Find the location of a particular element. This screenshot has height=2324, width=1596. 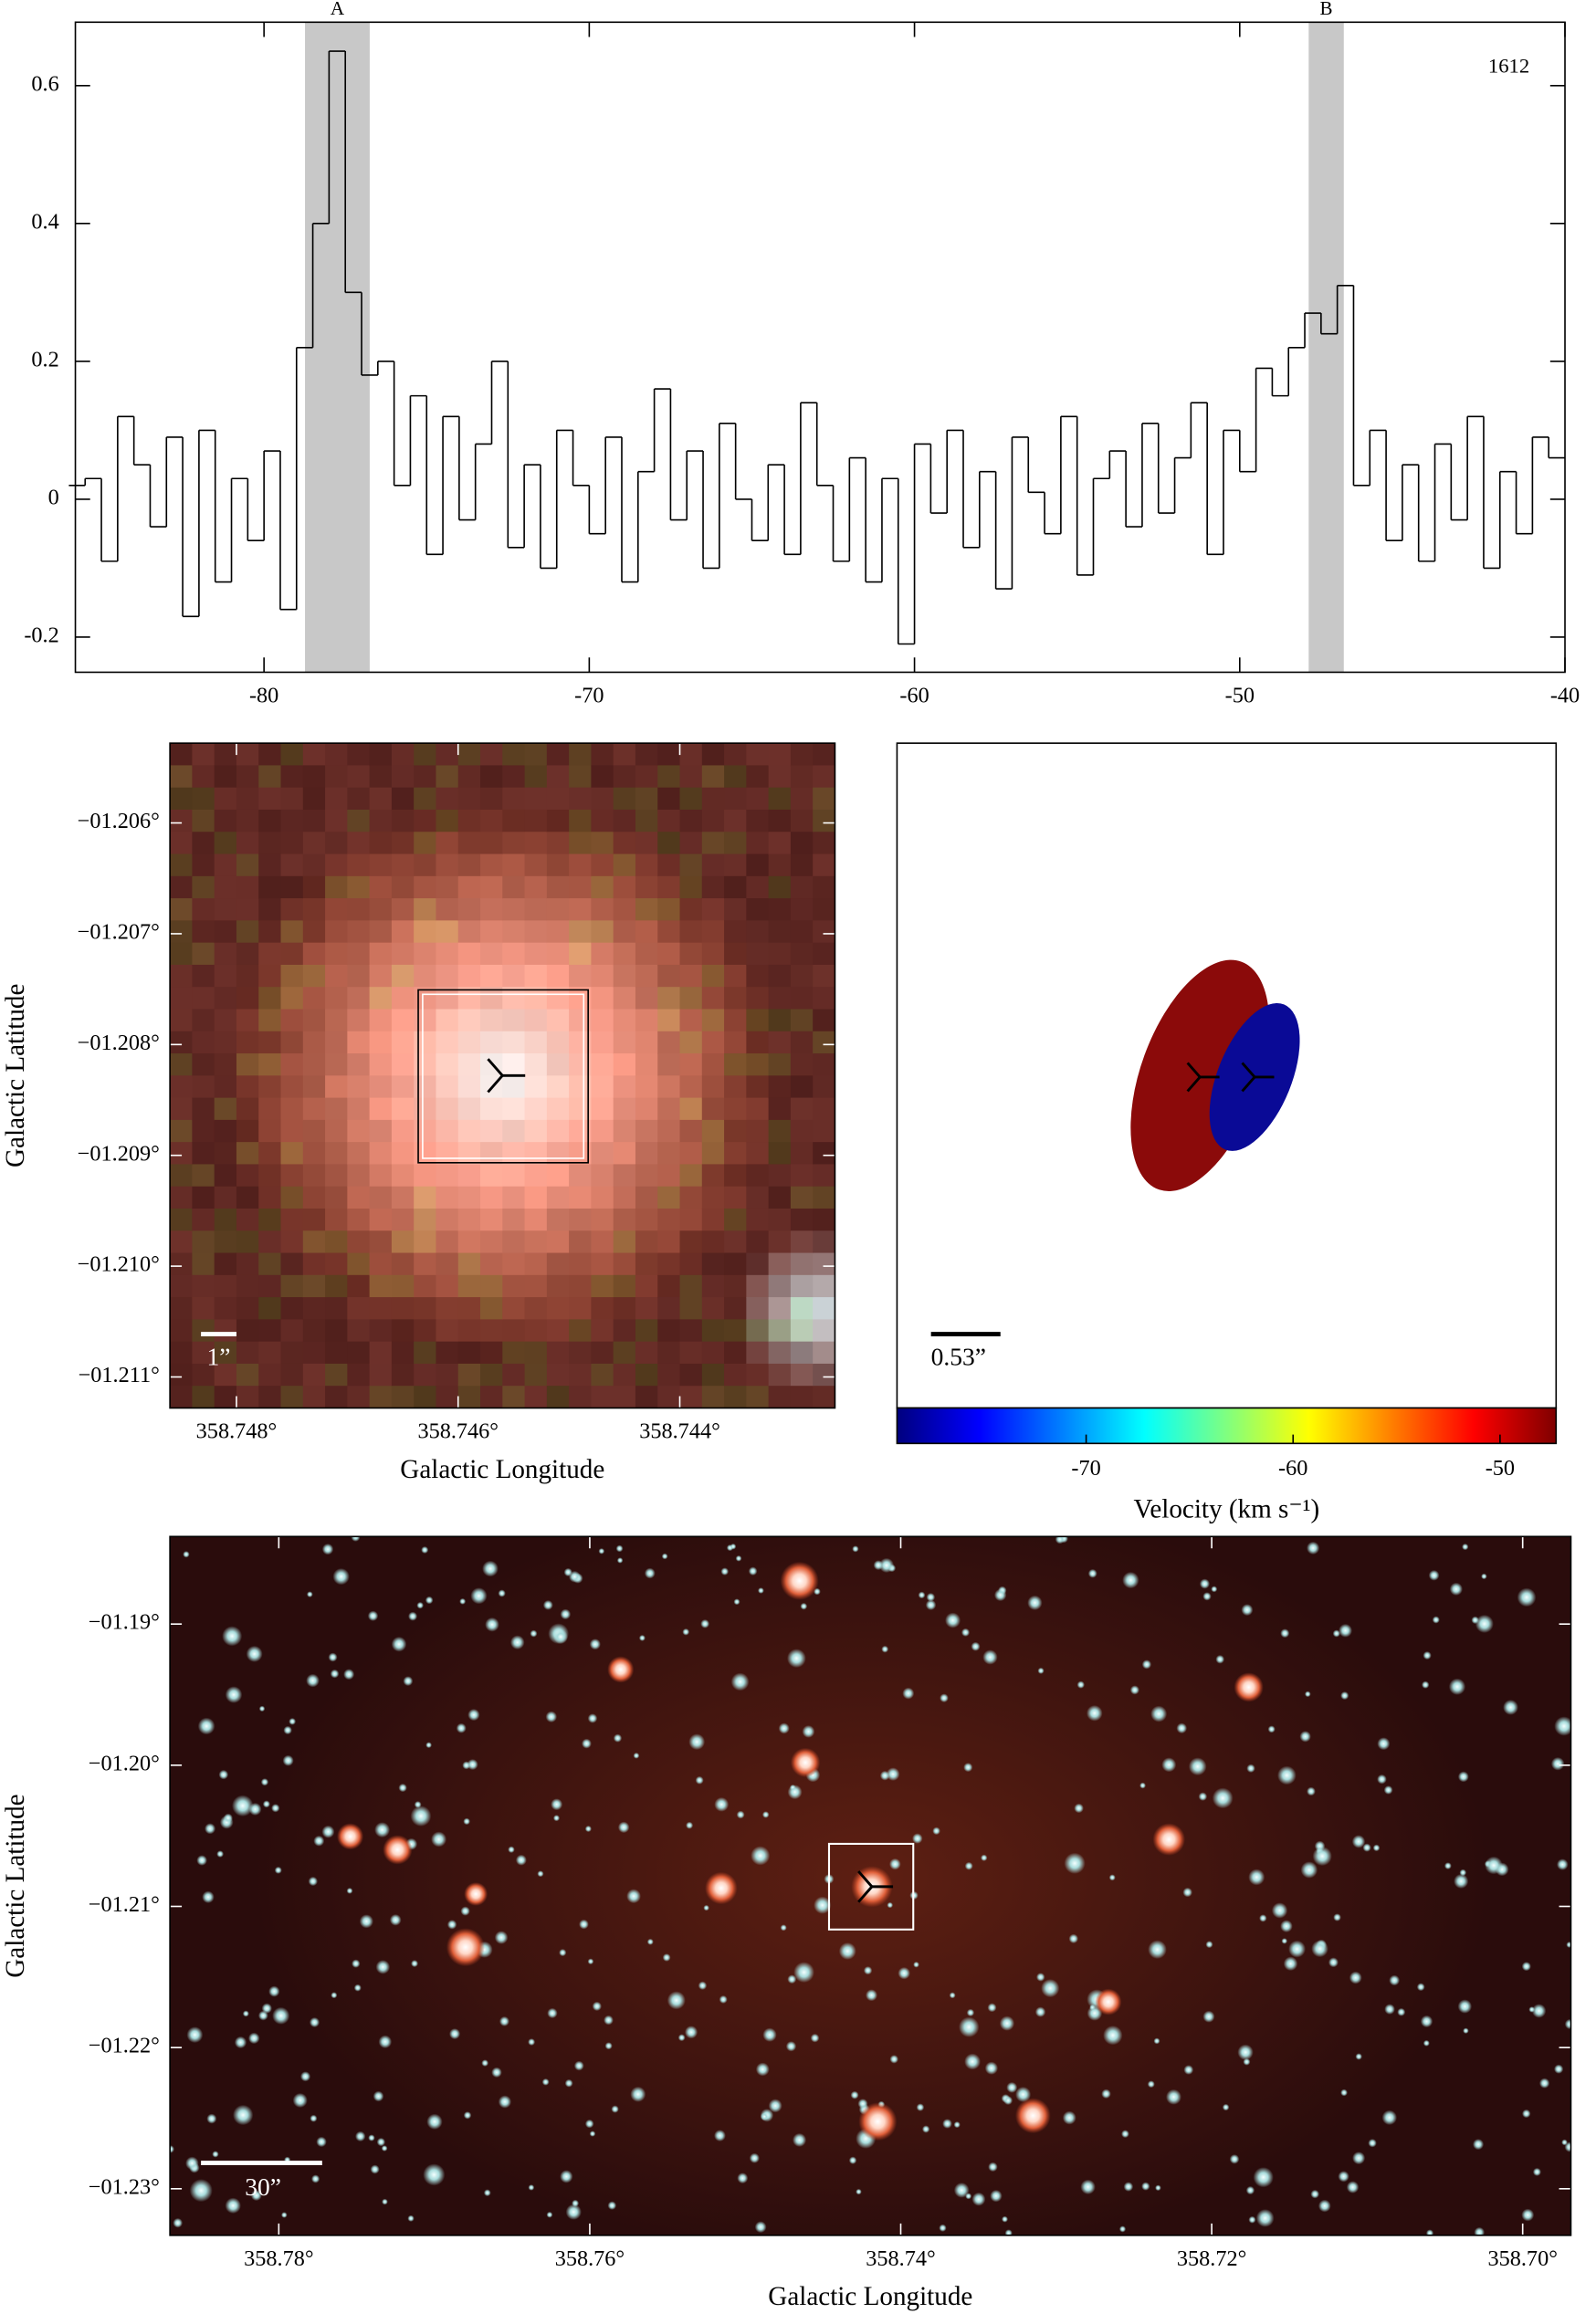

colorbar-label: Velocity (km s⁻¹) is located at coordinates (1227, 1509).